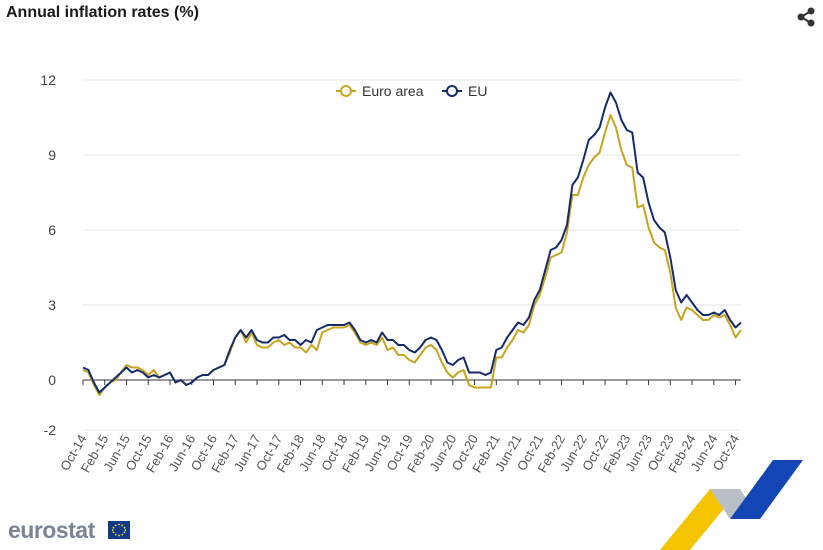 The image size is (823, 550). What do you see at coordinates (50, 430) in the screenshot?
I see `y-tick-label: -2` at bounding box center [50, 430].